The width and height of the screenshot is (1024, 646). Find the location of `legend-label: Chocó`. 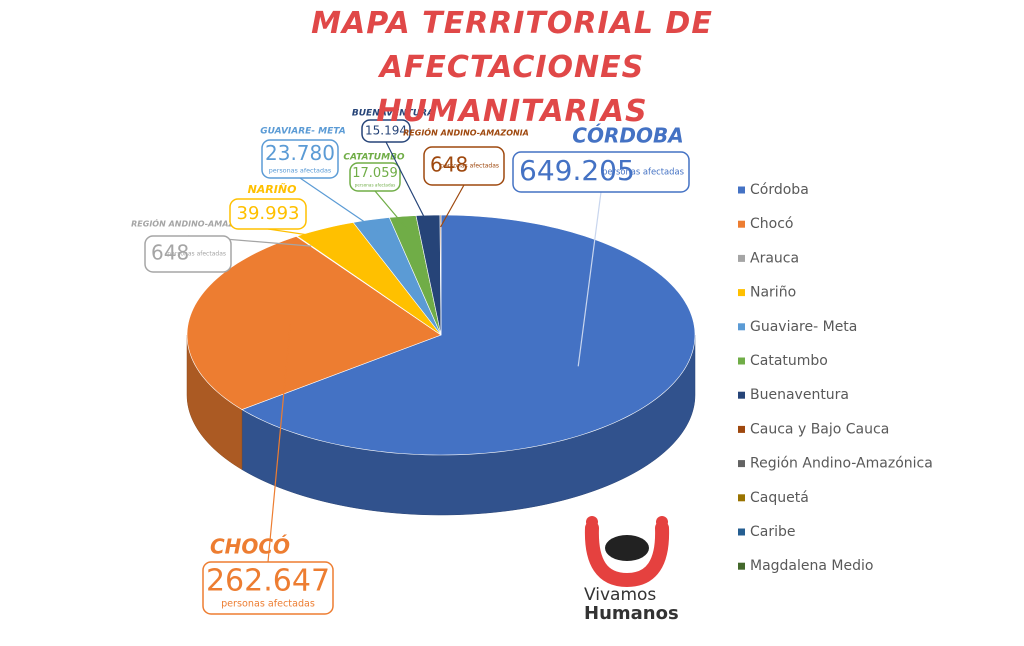

legend-label: Chocó is located at coordinates (771, 224).